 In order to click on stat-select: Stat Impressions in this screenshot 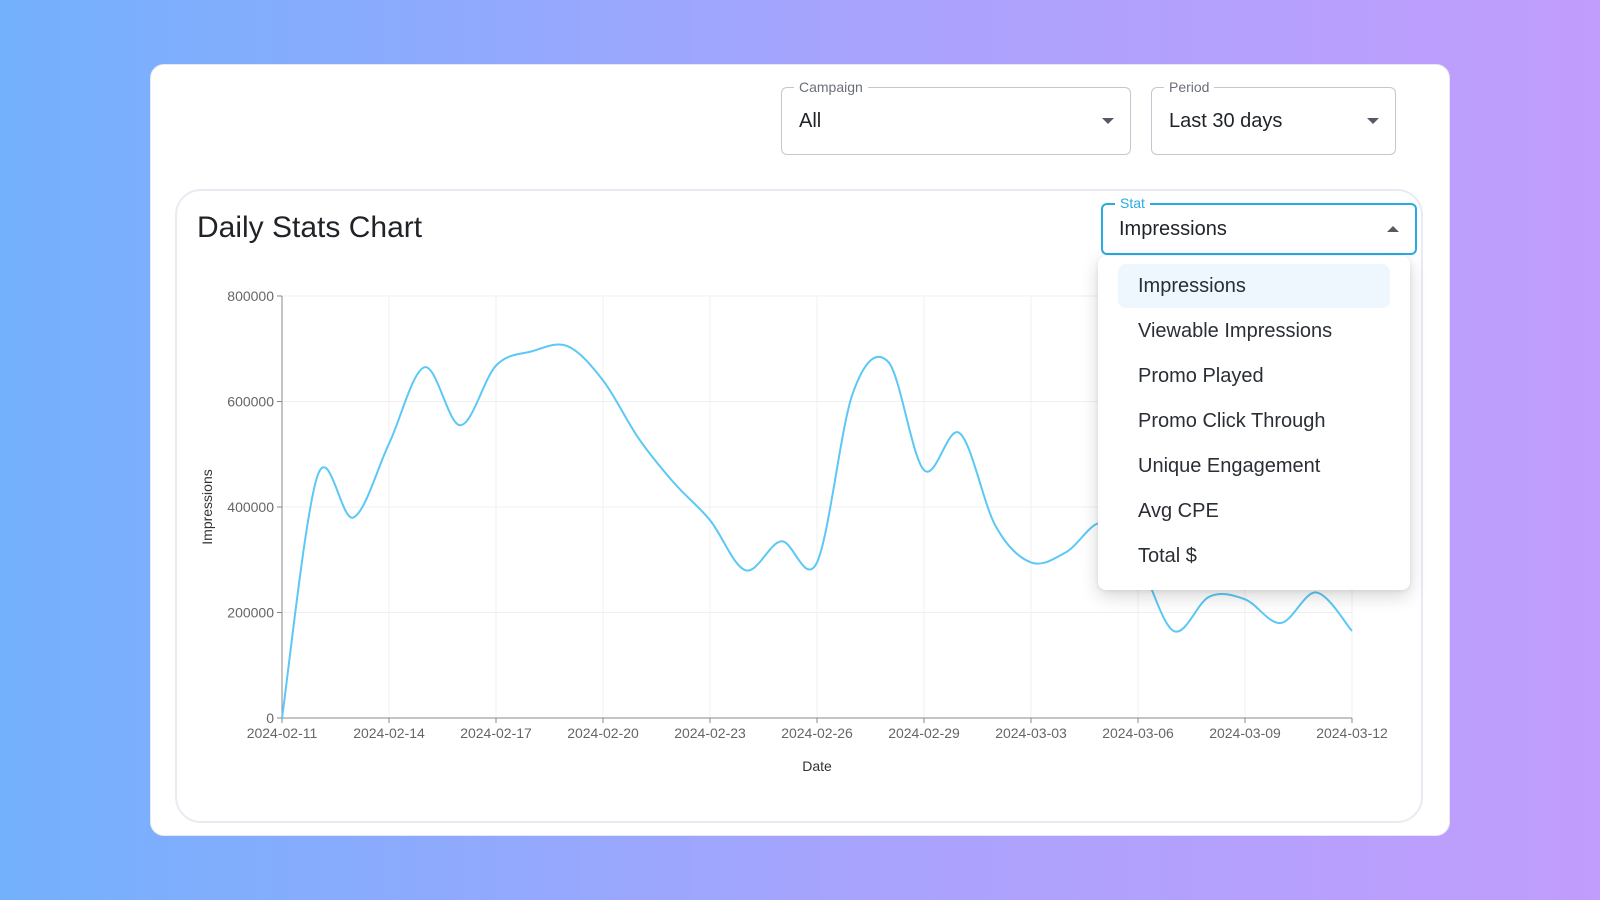, I will do `click(1259, 225)`.